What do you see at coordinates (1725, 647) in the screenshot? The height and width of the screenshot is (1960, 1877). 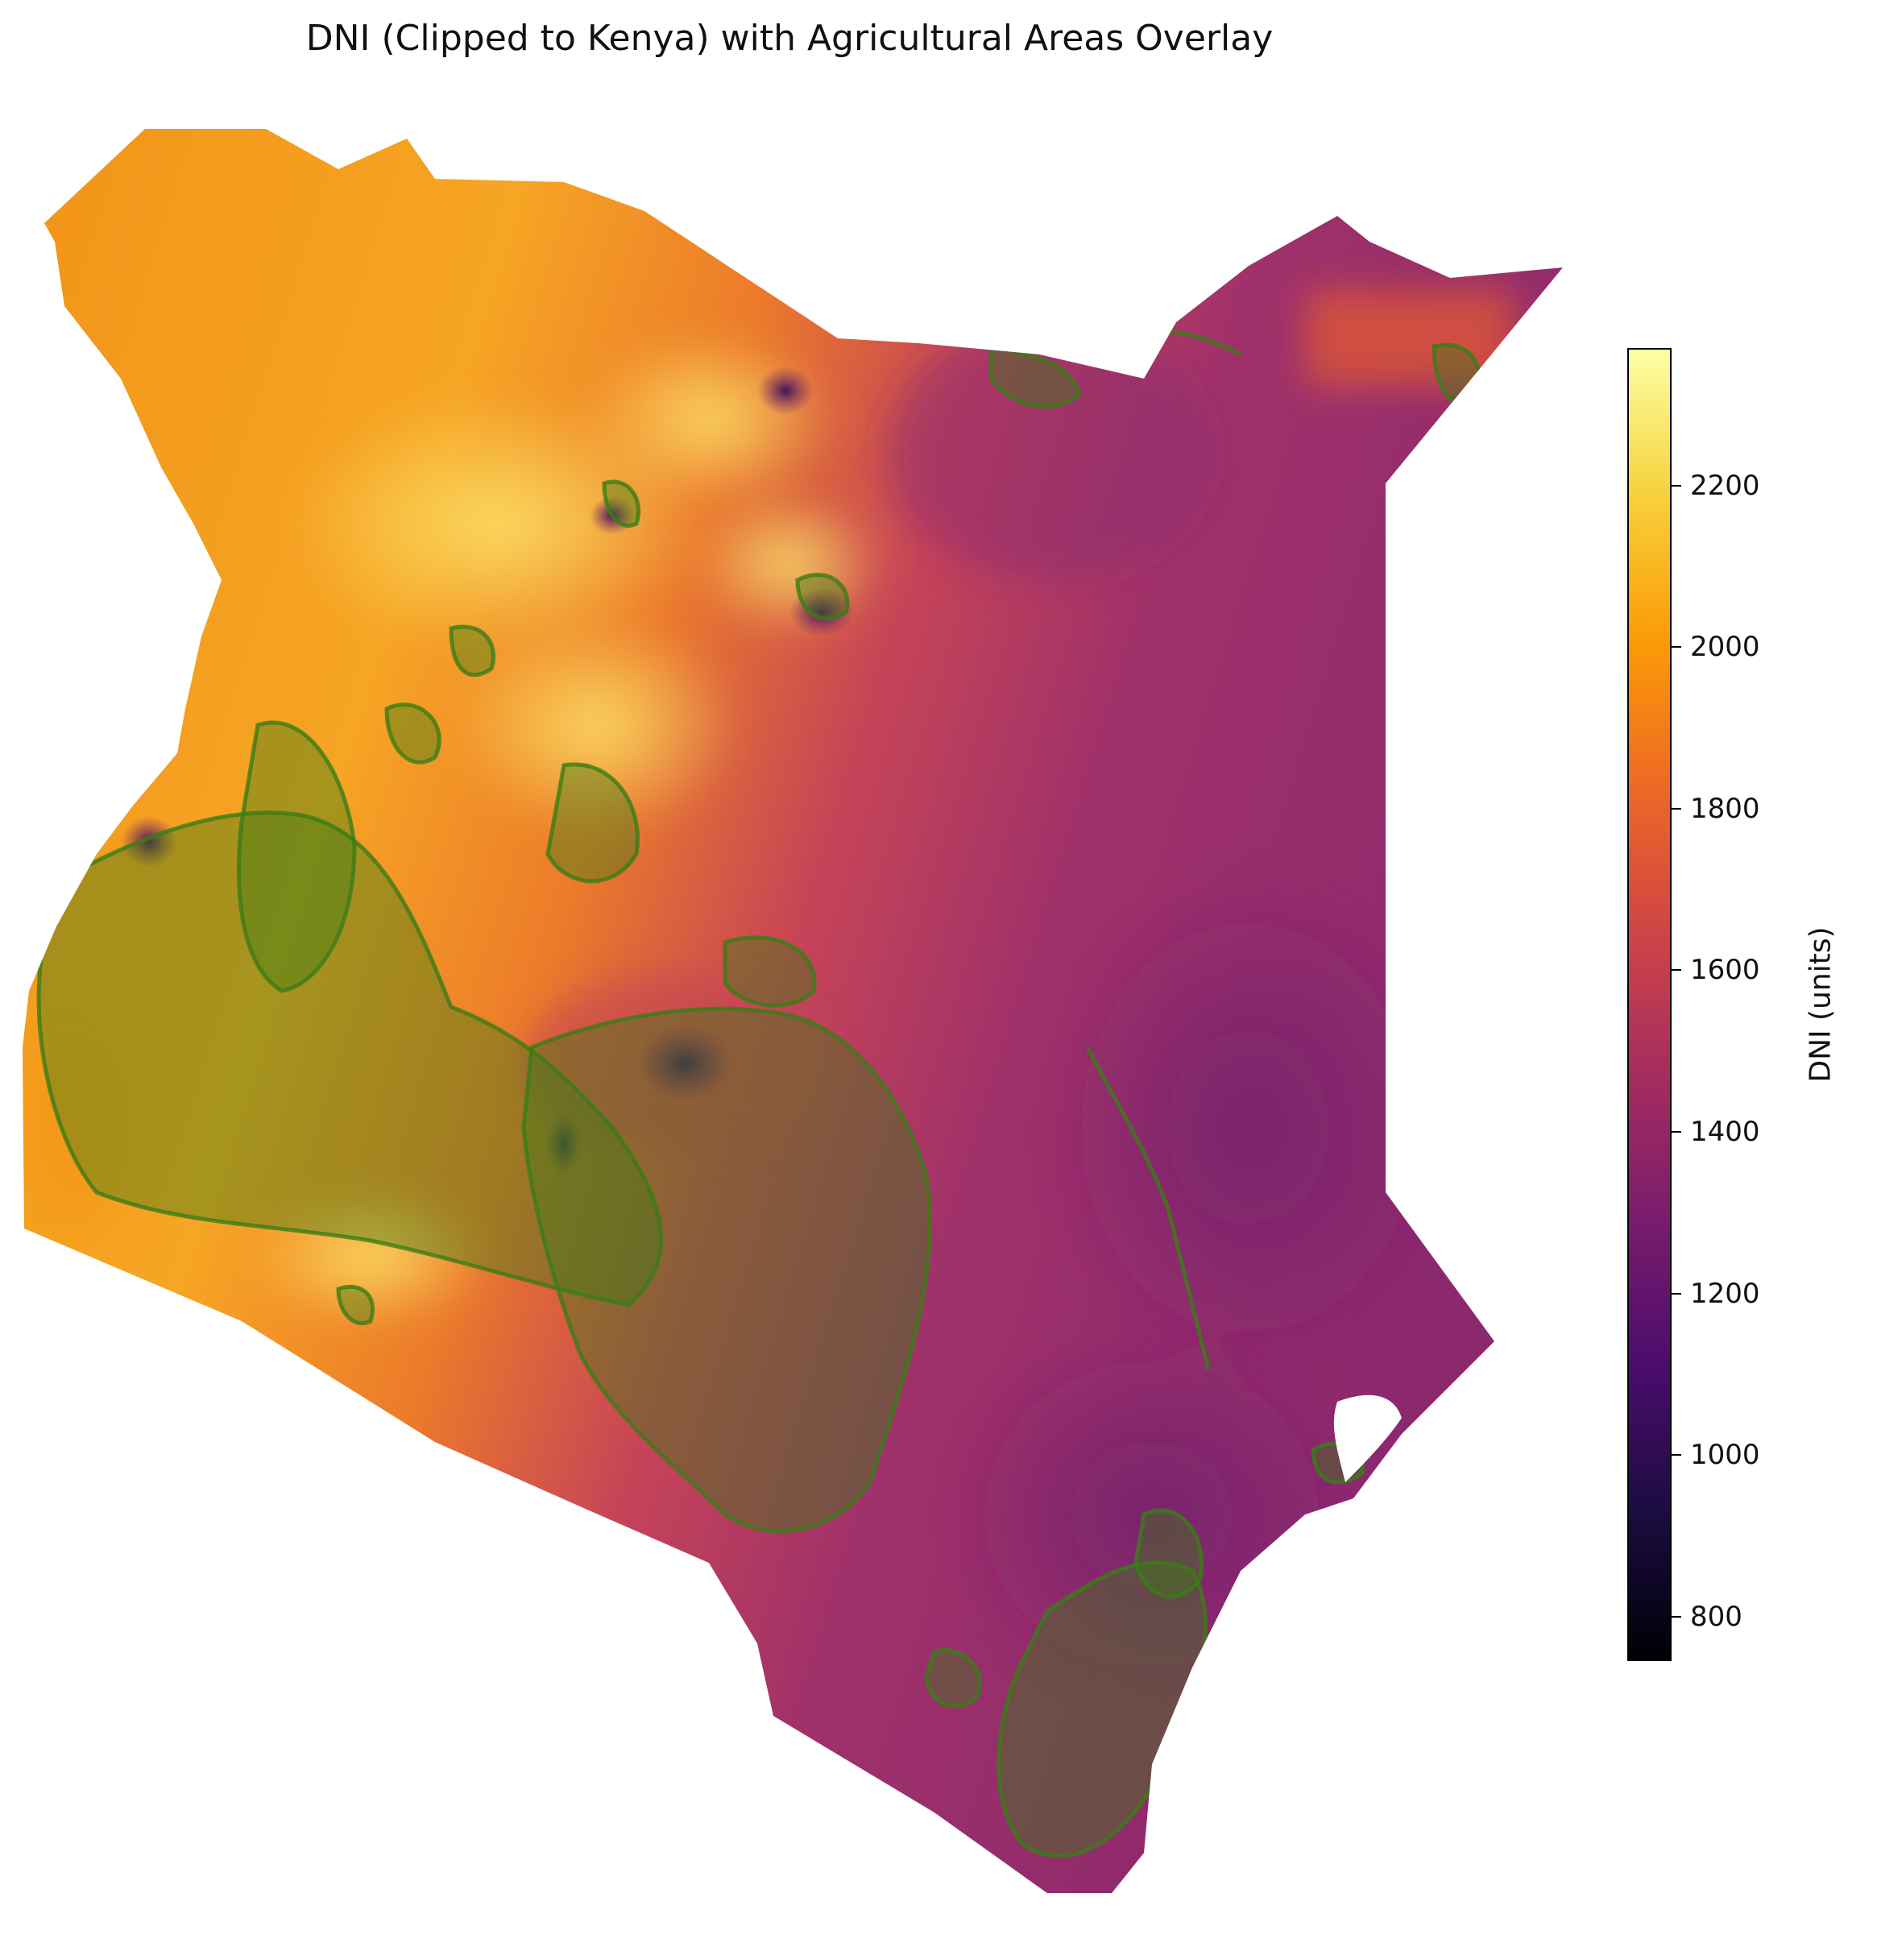 I see `colorbar-tick-label: 2000` at bounding box center [1725, 647].